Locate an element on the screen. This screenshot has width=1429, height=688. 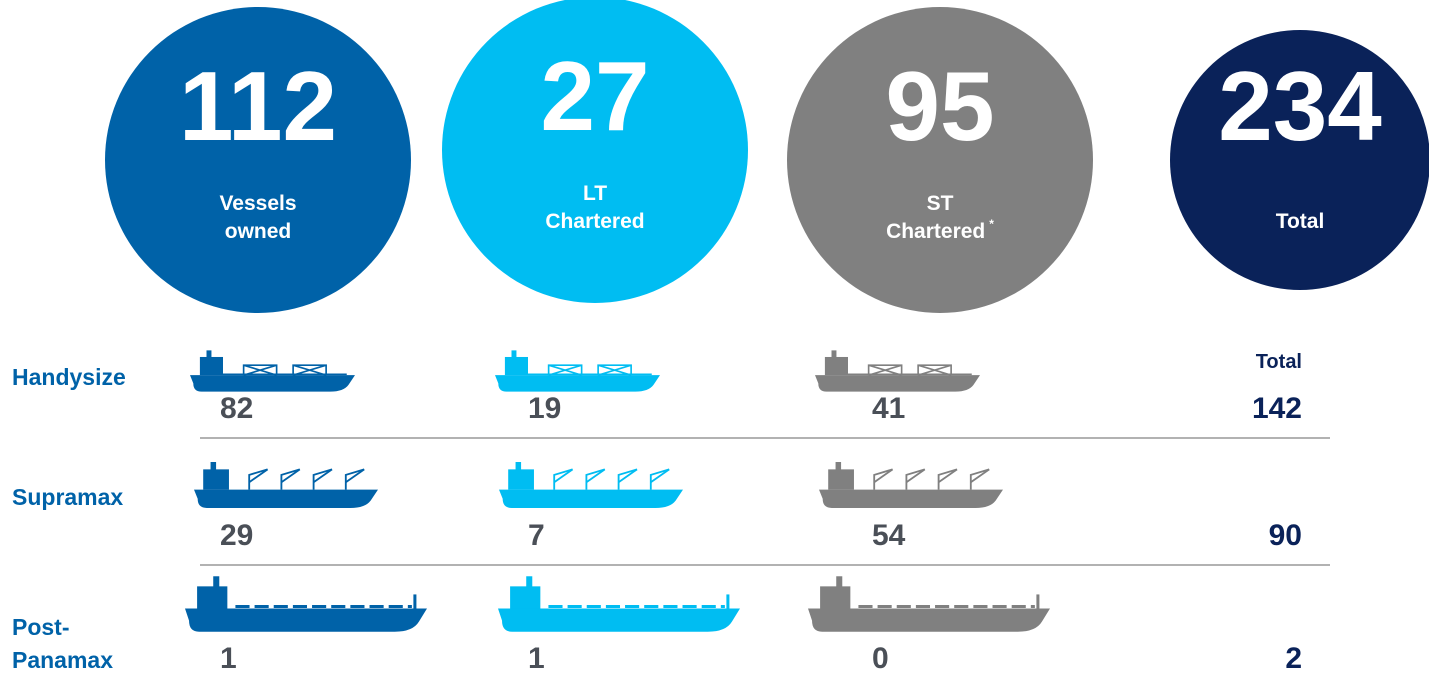
row-value: 41 is located at coordinates (888, 408).